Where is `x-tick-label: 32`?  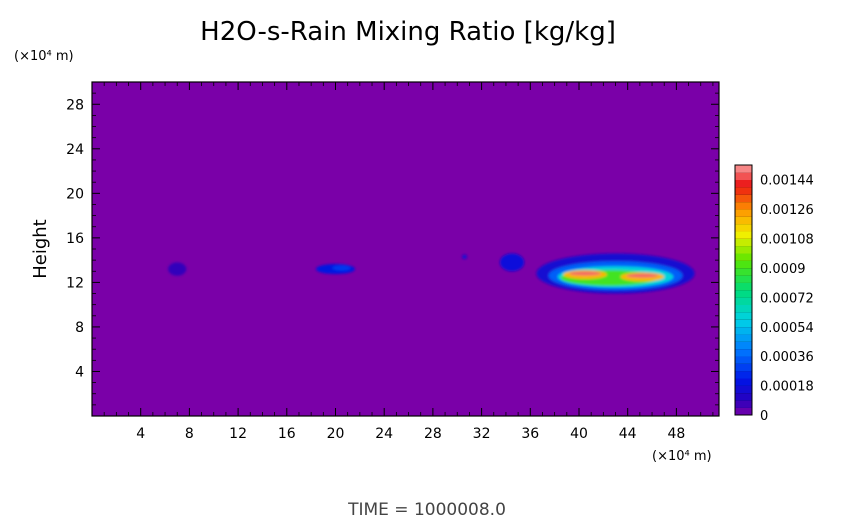
x-tick-label: 32 is located at coordinates (482, 434).